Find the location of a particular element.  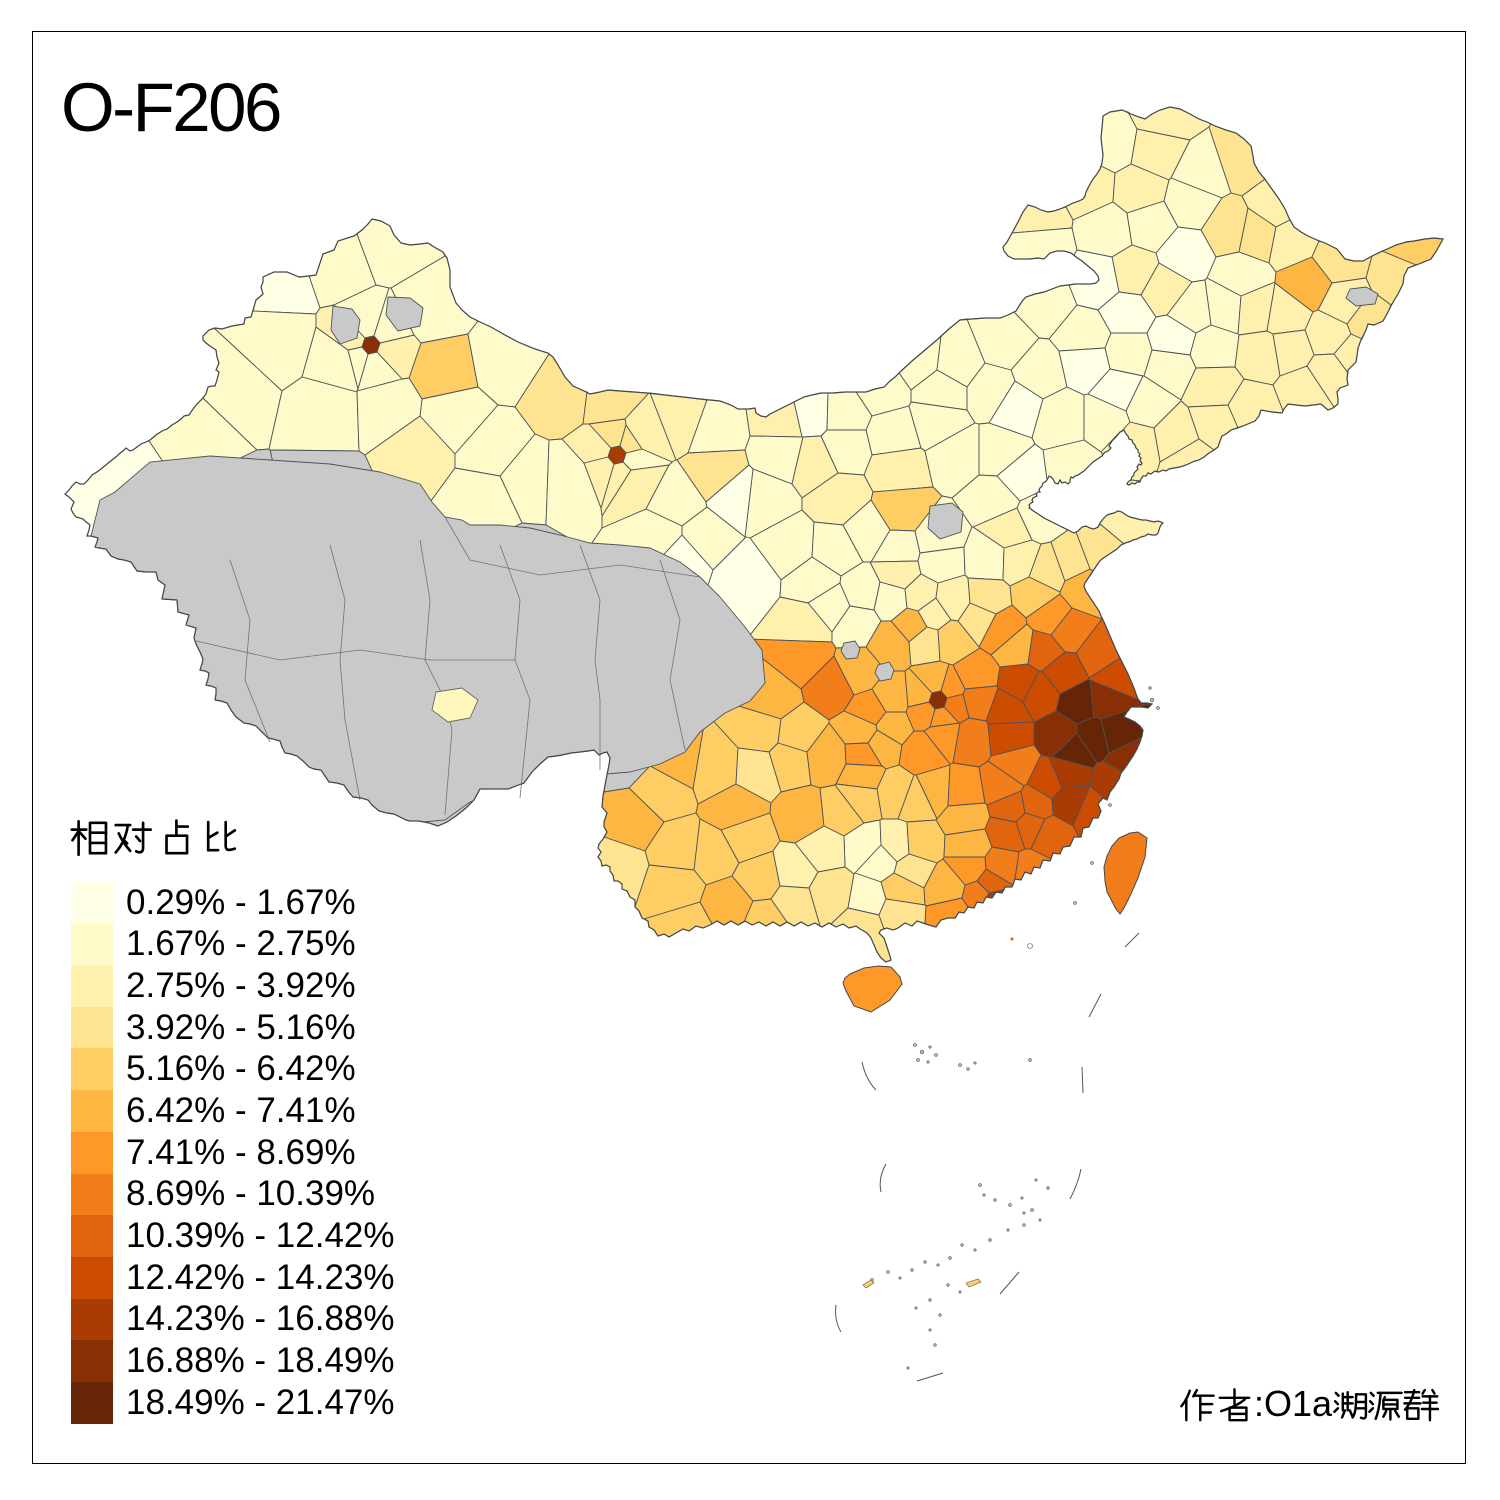

svg-text: :O1a is located at coordinates (1293, 1403).